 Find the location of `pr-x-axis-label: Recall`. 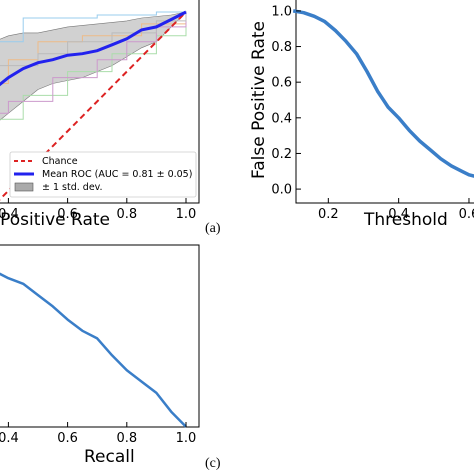

pr-x-axis-label: Recall is located at coordinates (109, 457).